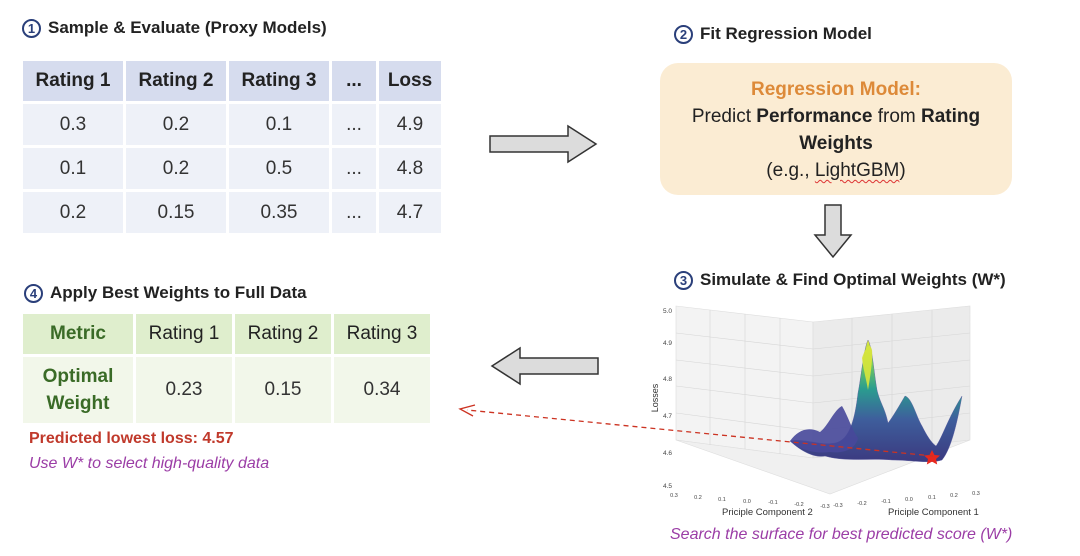 The image size is (1080, 556). What do you see at coordinates (976, 494) in the screenshot?
I see `x-tick-label: 0.3` at bounding box center [976, 494].